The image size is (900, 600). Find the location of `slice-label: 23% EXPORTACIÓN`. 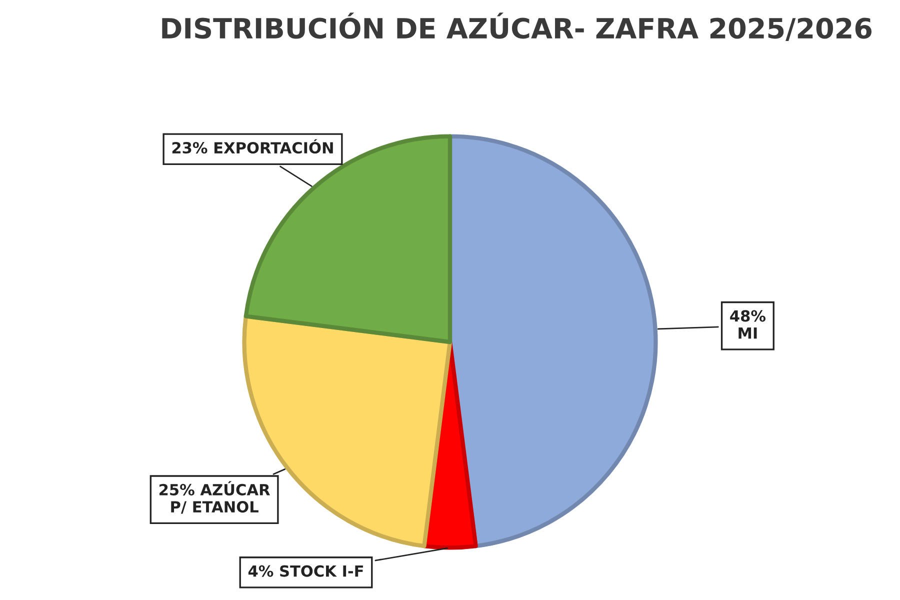

slice-label: 23% EXPORTACIÓN is located at coordinates (252, 146).